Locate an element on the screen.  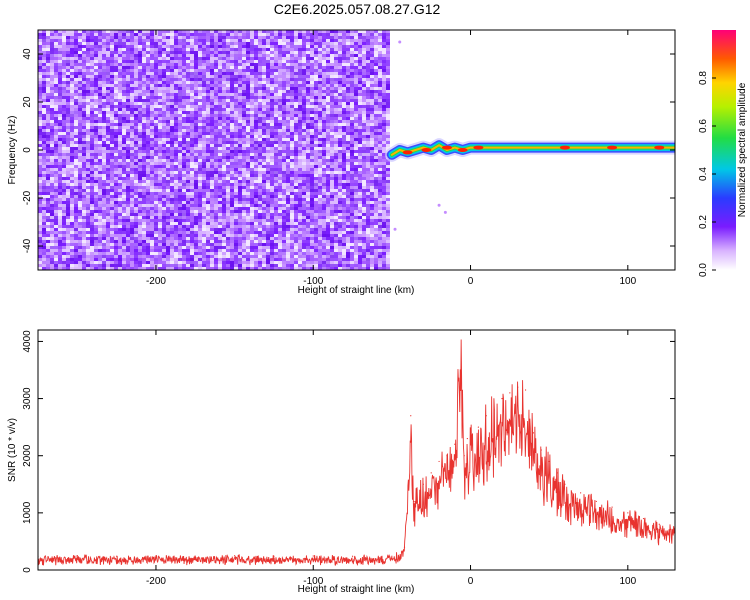
bottom-xtick-label: 100 is located at coordinates (627, 581).